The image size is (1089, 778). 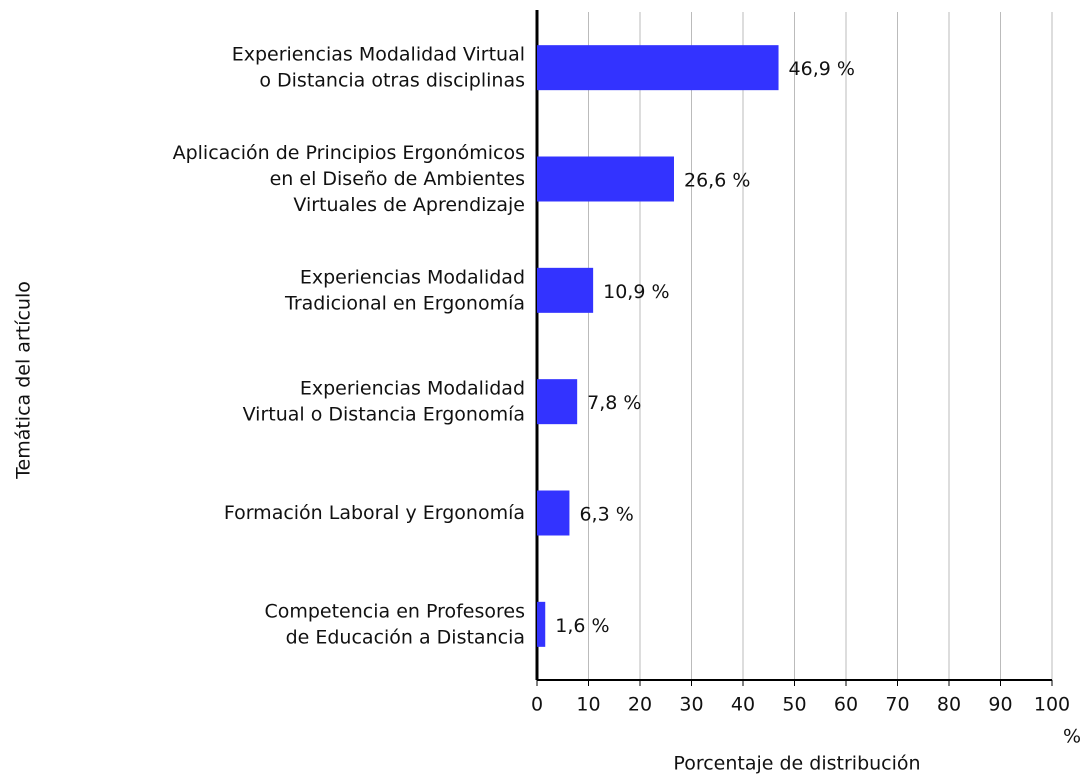 What do you see at coordinates (614, 403) in the screenshot?
I see `value-label: 7,8 %` at bounding box center [614, 403].